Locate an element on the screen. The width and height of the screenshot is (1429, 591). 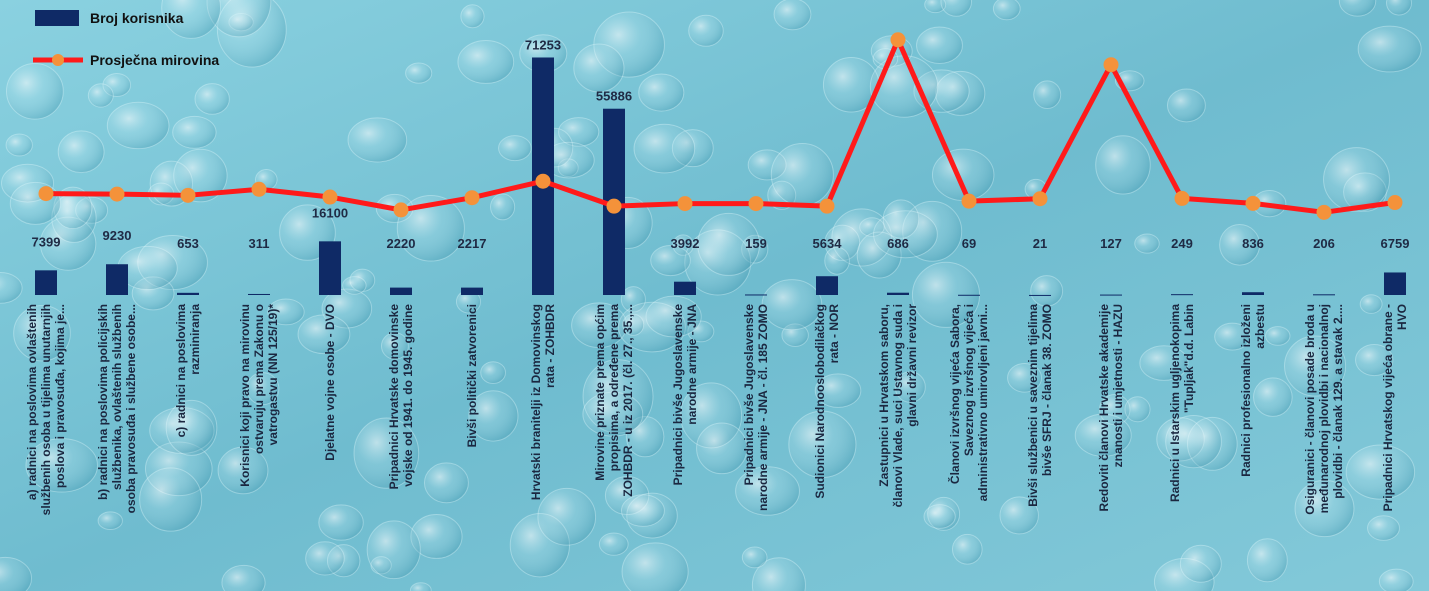
data-label: 249 is located at coordinates (1182, 243).